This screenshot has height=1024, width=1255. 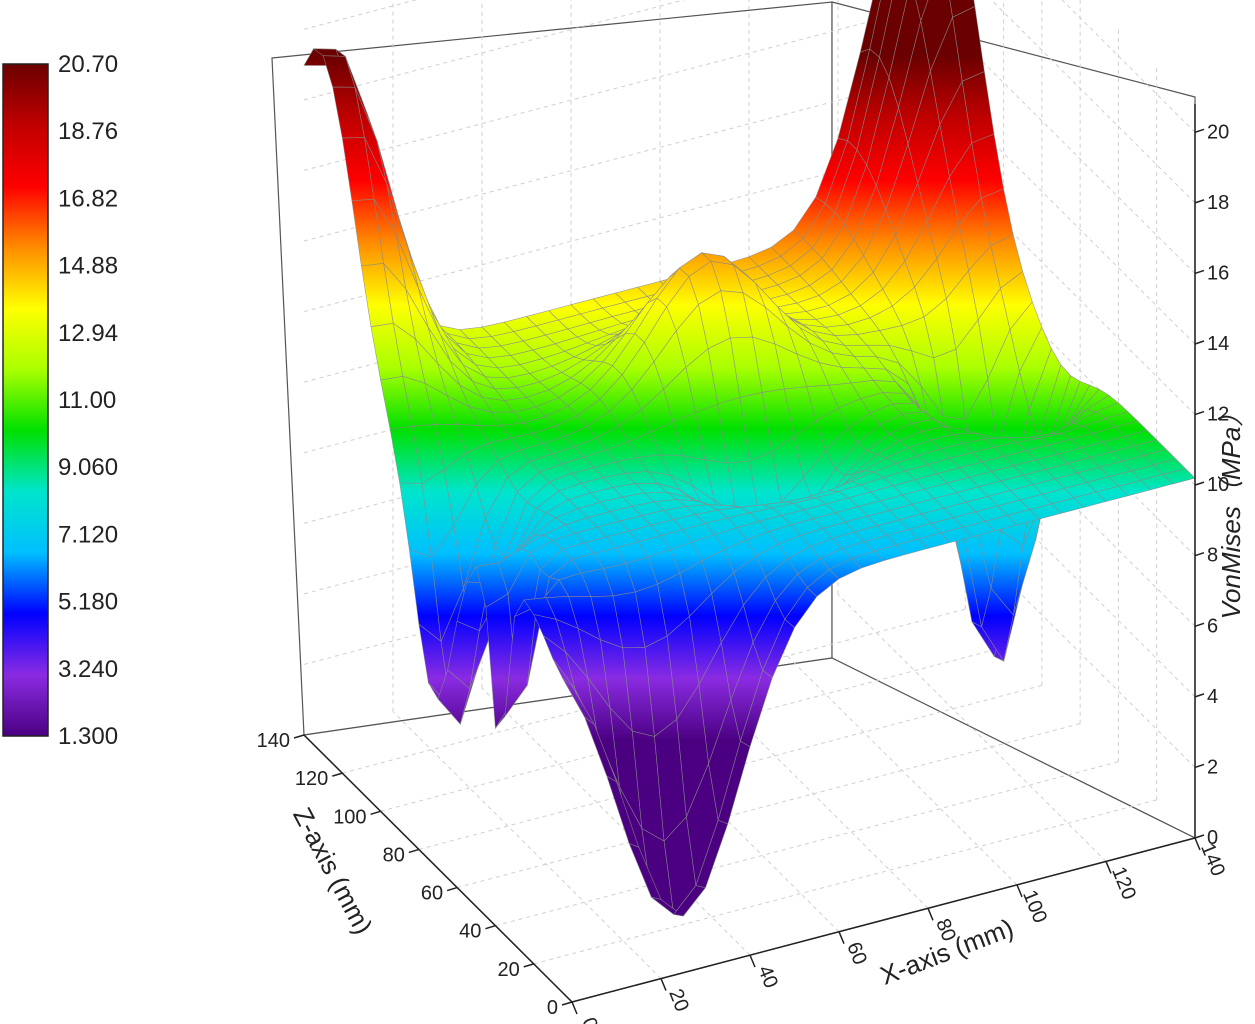 What do you see at coordinates (1212, 838) in the screenshot?
I see `v-tick-label: 0` at bounding box center [1212, 838].